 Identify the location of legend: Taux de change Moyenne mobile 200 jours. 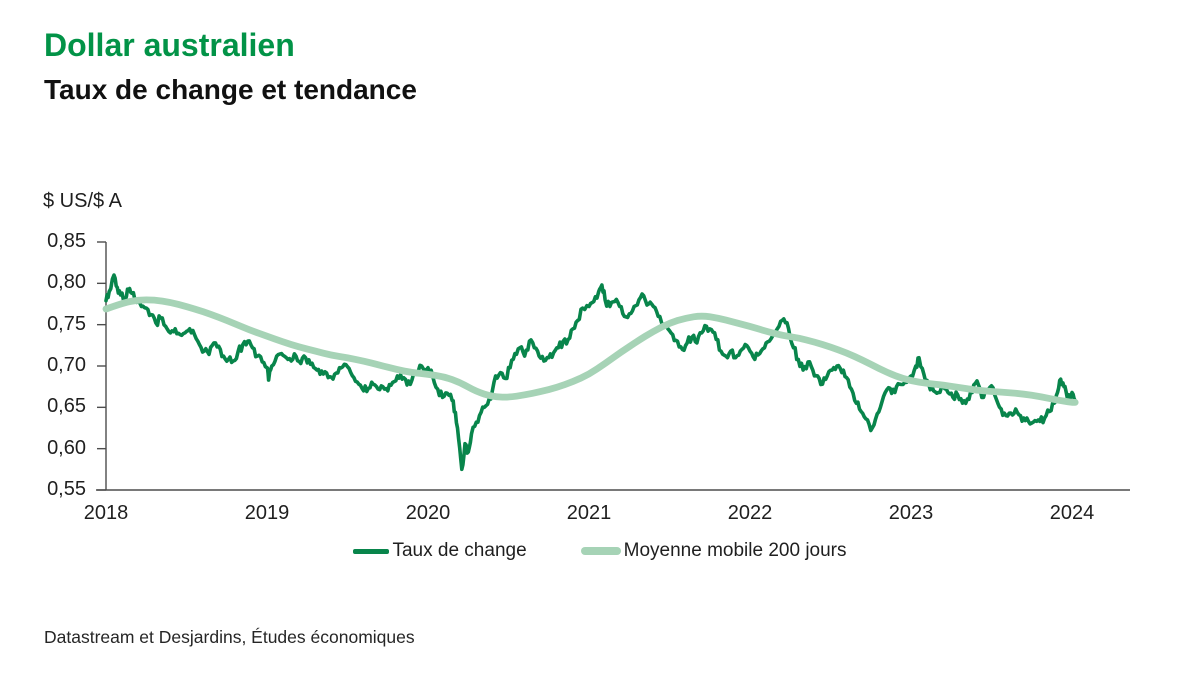
(600, 551).